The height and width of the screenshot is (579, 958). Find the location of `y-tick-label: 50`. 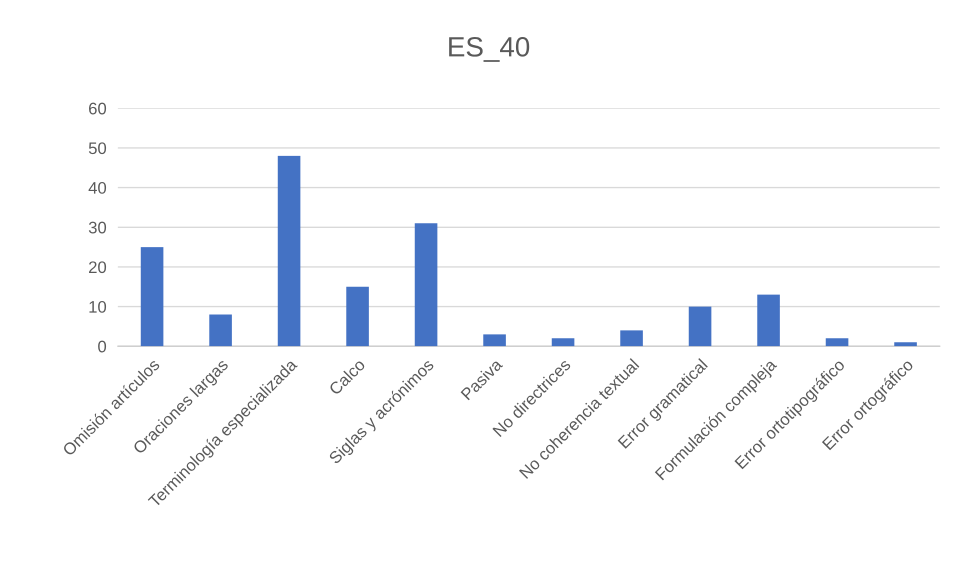

y-tick-label: 50 is located at coordinates (97, 148).